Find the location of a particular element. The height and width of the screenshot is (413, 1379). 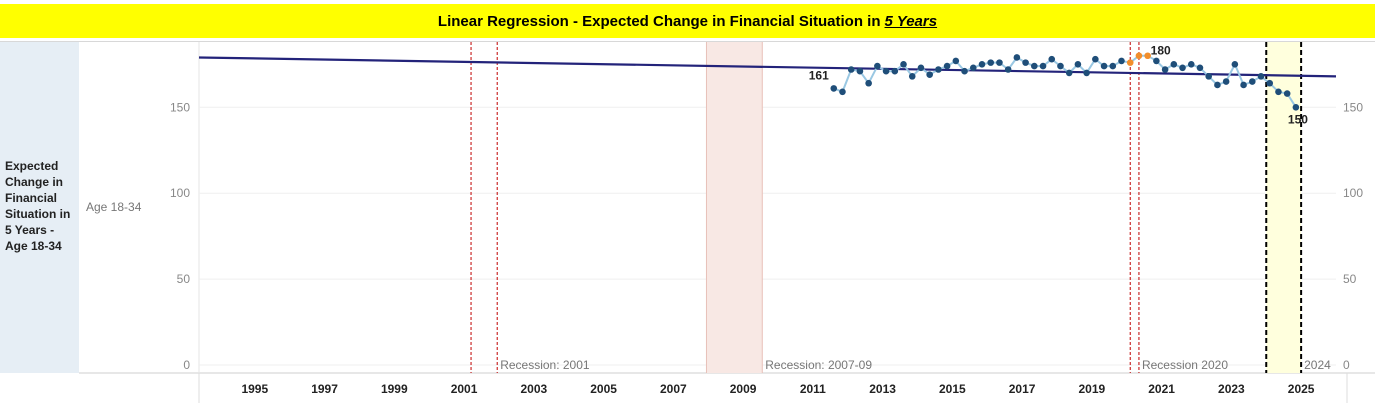

regression-trend-line is located at coordinates (767, 67).